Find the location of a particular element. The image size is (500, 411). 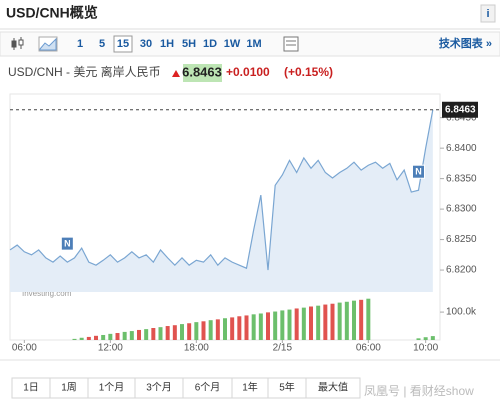

toolbar is located at coordinates (250, 44).